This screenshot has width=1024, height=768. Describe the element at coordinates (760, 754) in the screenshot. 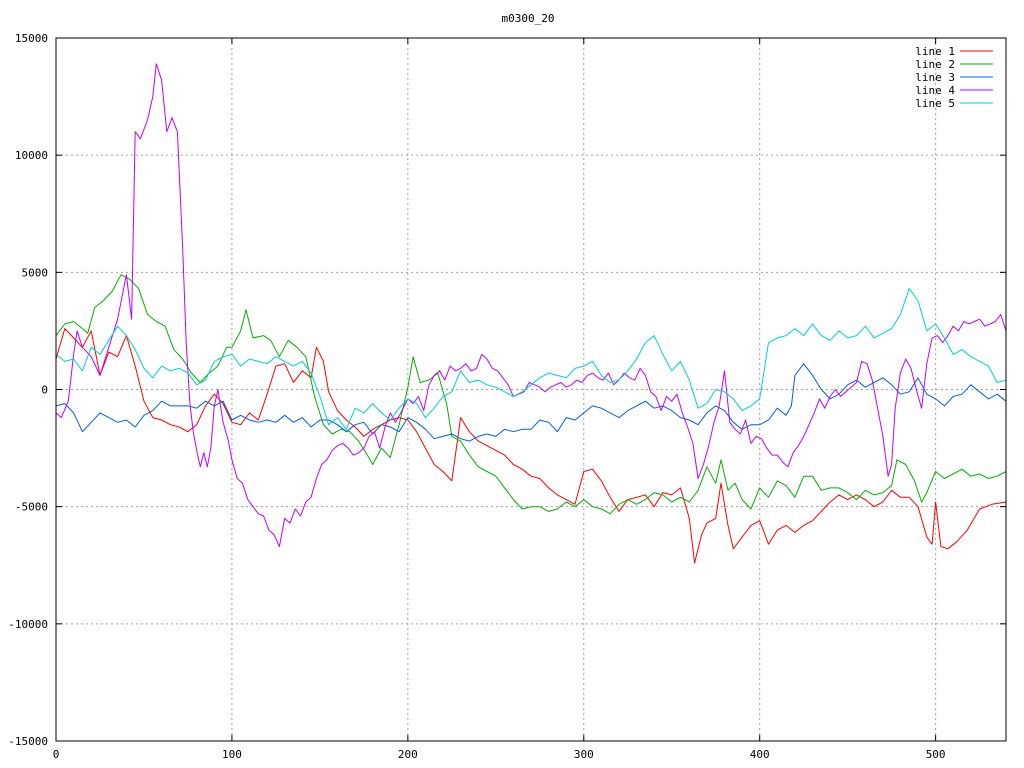

I see `x-tick-label: 400` at that location.